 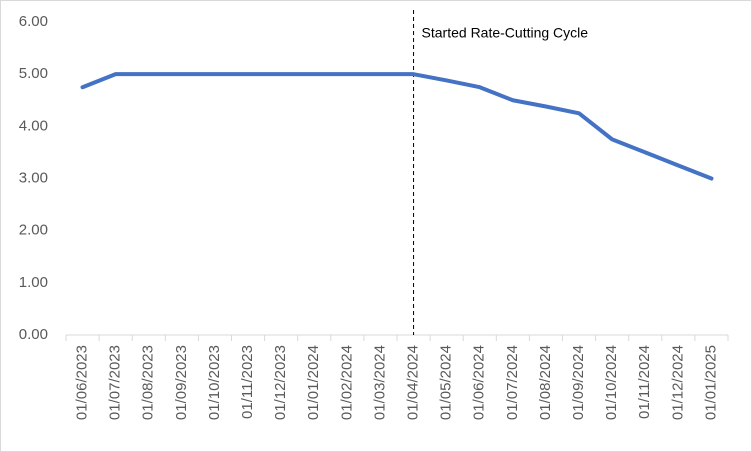 I want to click on x-tick-label: 01/08/2023, so click(x=148, y=382).